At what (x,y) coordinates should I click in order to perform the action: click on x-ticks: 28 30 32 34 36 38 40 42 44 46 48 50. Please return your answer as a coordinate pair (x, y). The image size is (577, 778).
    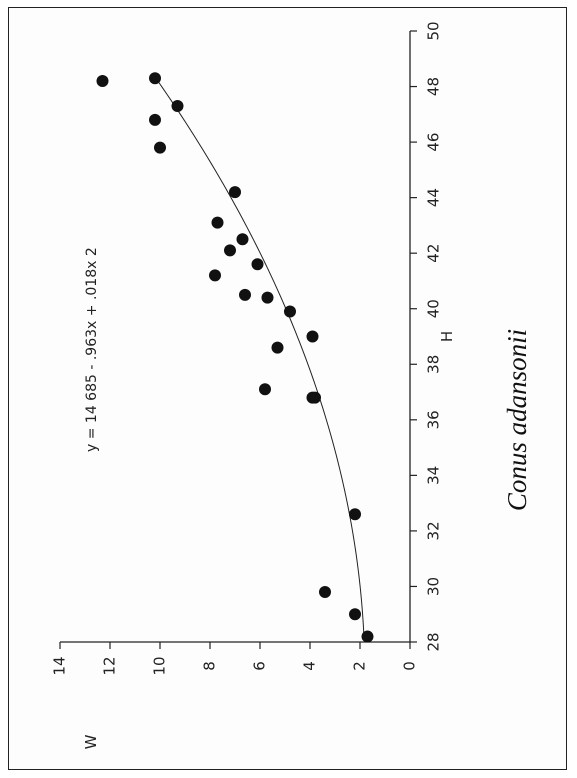
    Looking at the image, I should click on (426, 336).